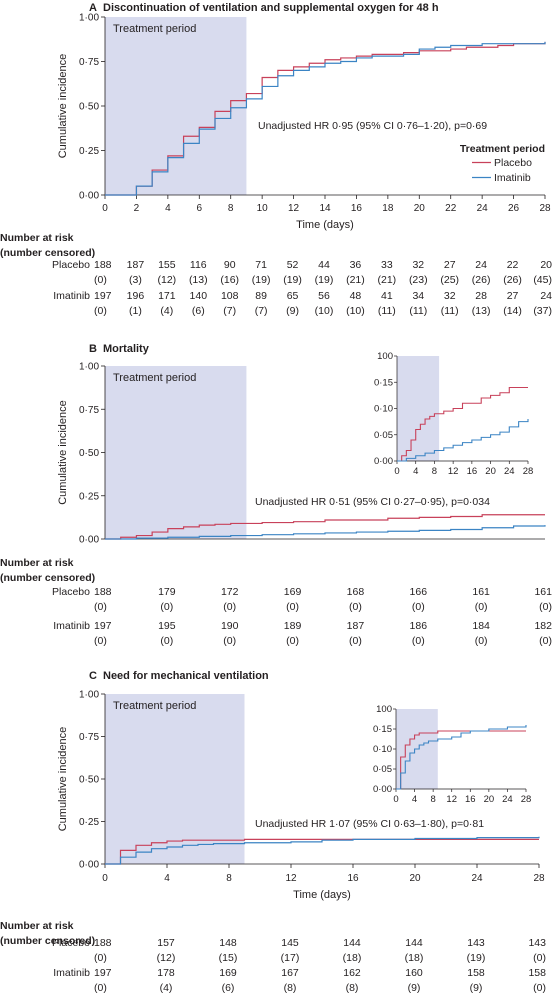  I want to click on risk-count: 158, so click(476, 973).